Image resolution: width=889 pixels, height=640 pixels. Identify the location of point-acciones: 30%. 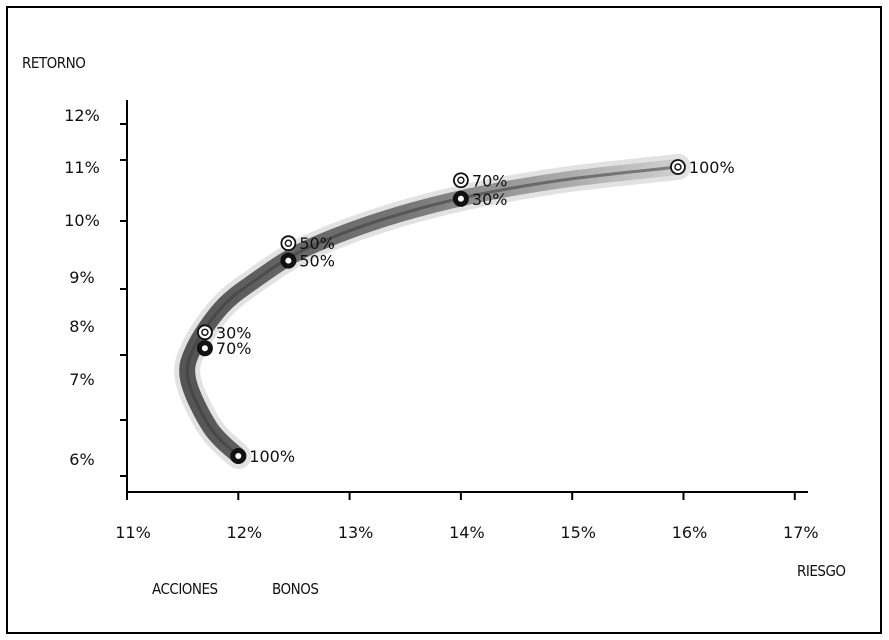
(224, 332).